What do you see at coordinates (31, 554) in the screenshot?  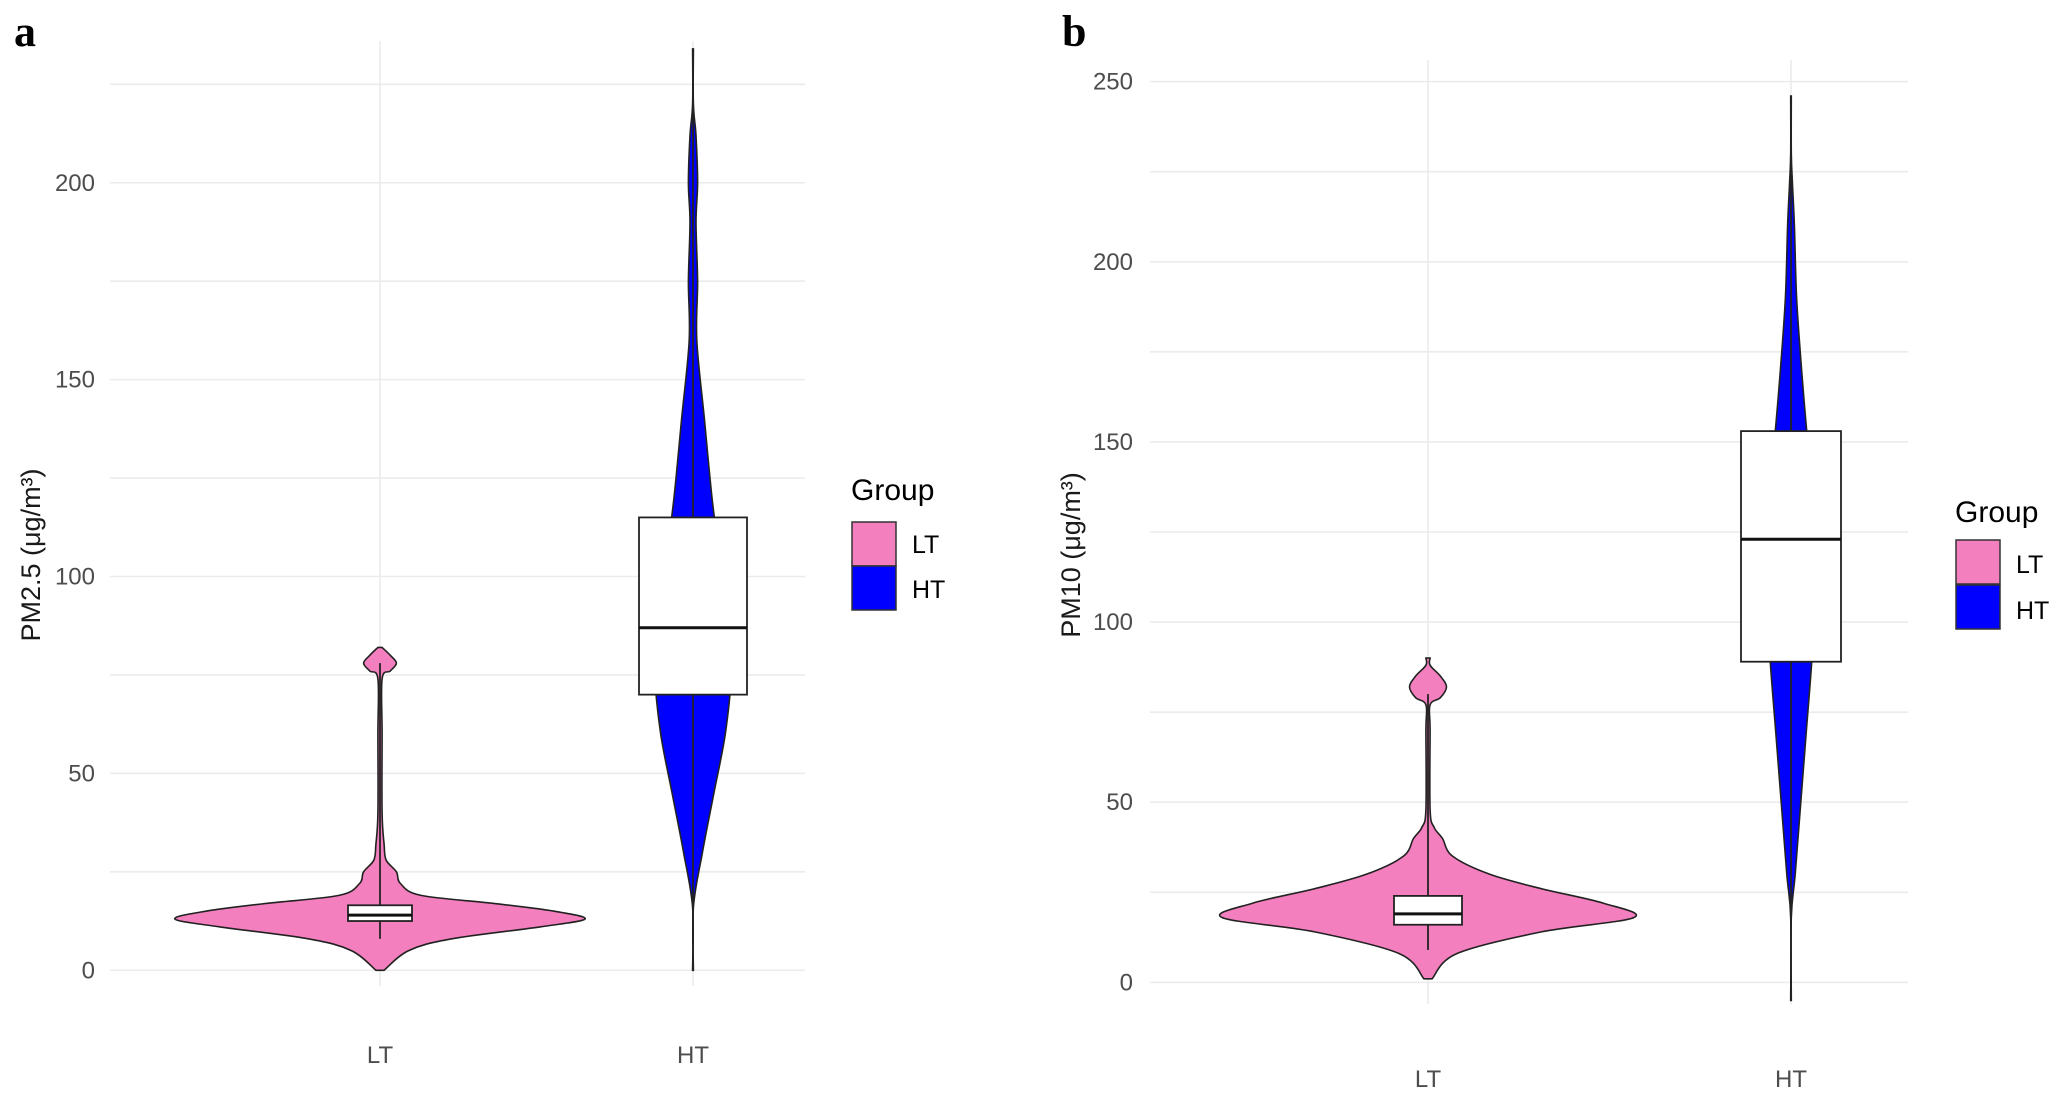 I see `panel-a-y-axis-title: PM2.5 (μg/m³)` at bounding box center [31, 554].